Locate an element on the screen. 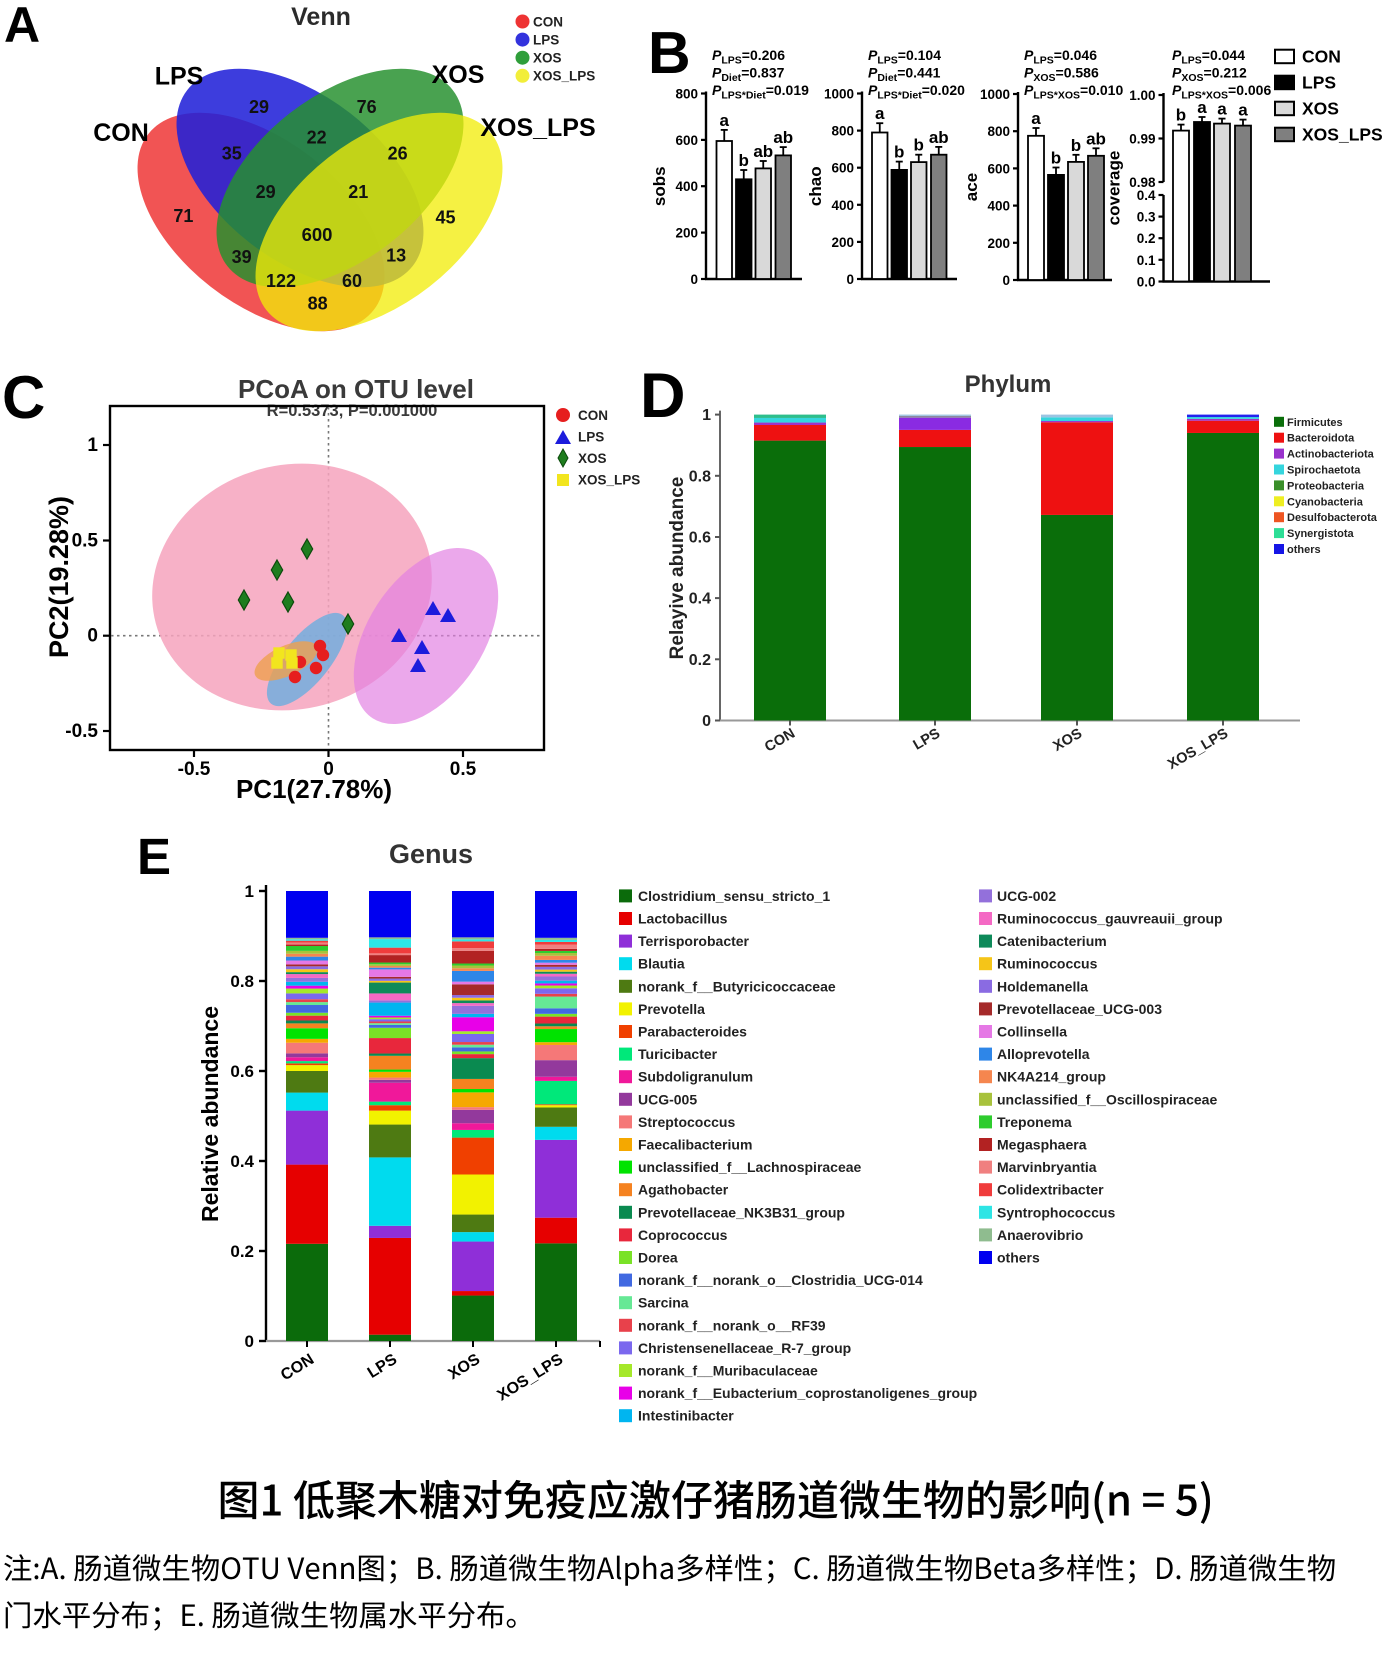 This screenshot has height=1672, width=1388. svg-text: Colidextribacter is located at coordinates (1050, 1190).